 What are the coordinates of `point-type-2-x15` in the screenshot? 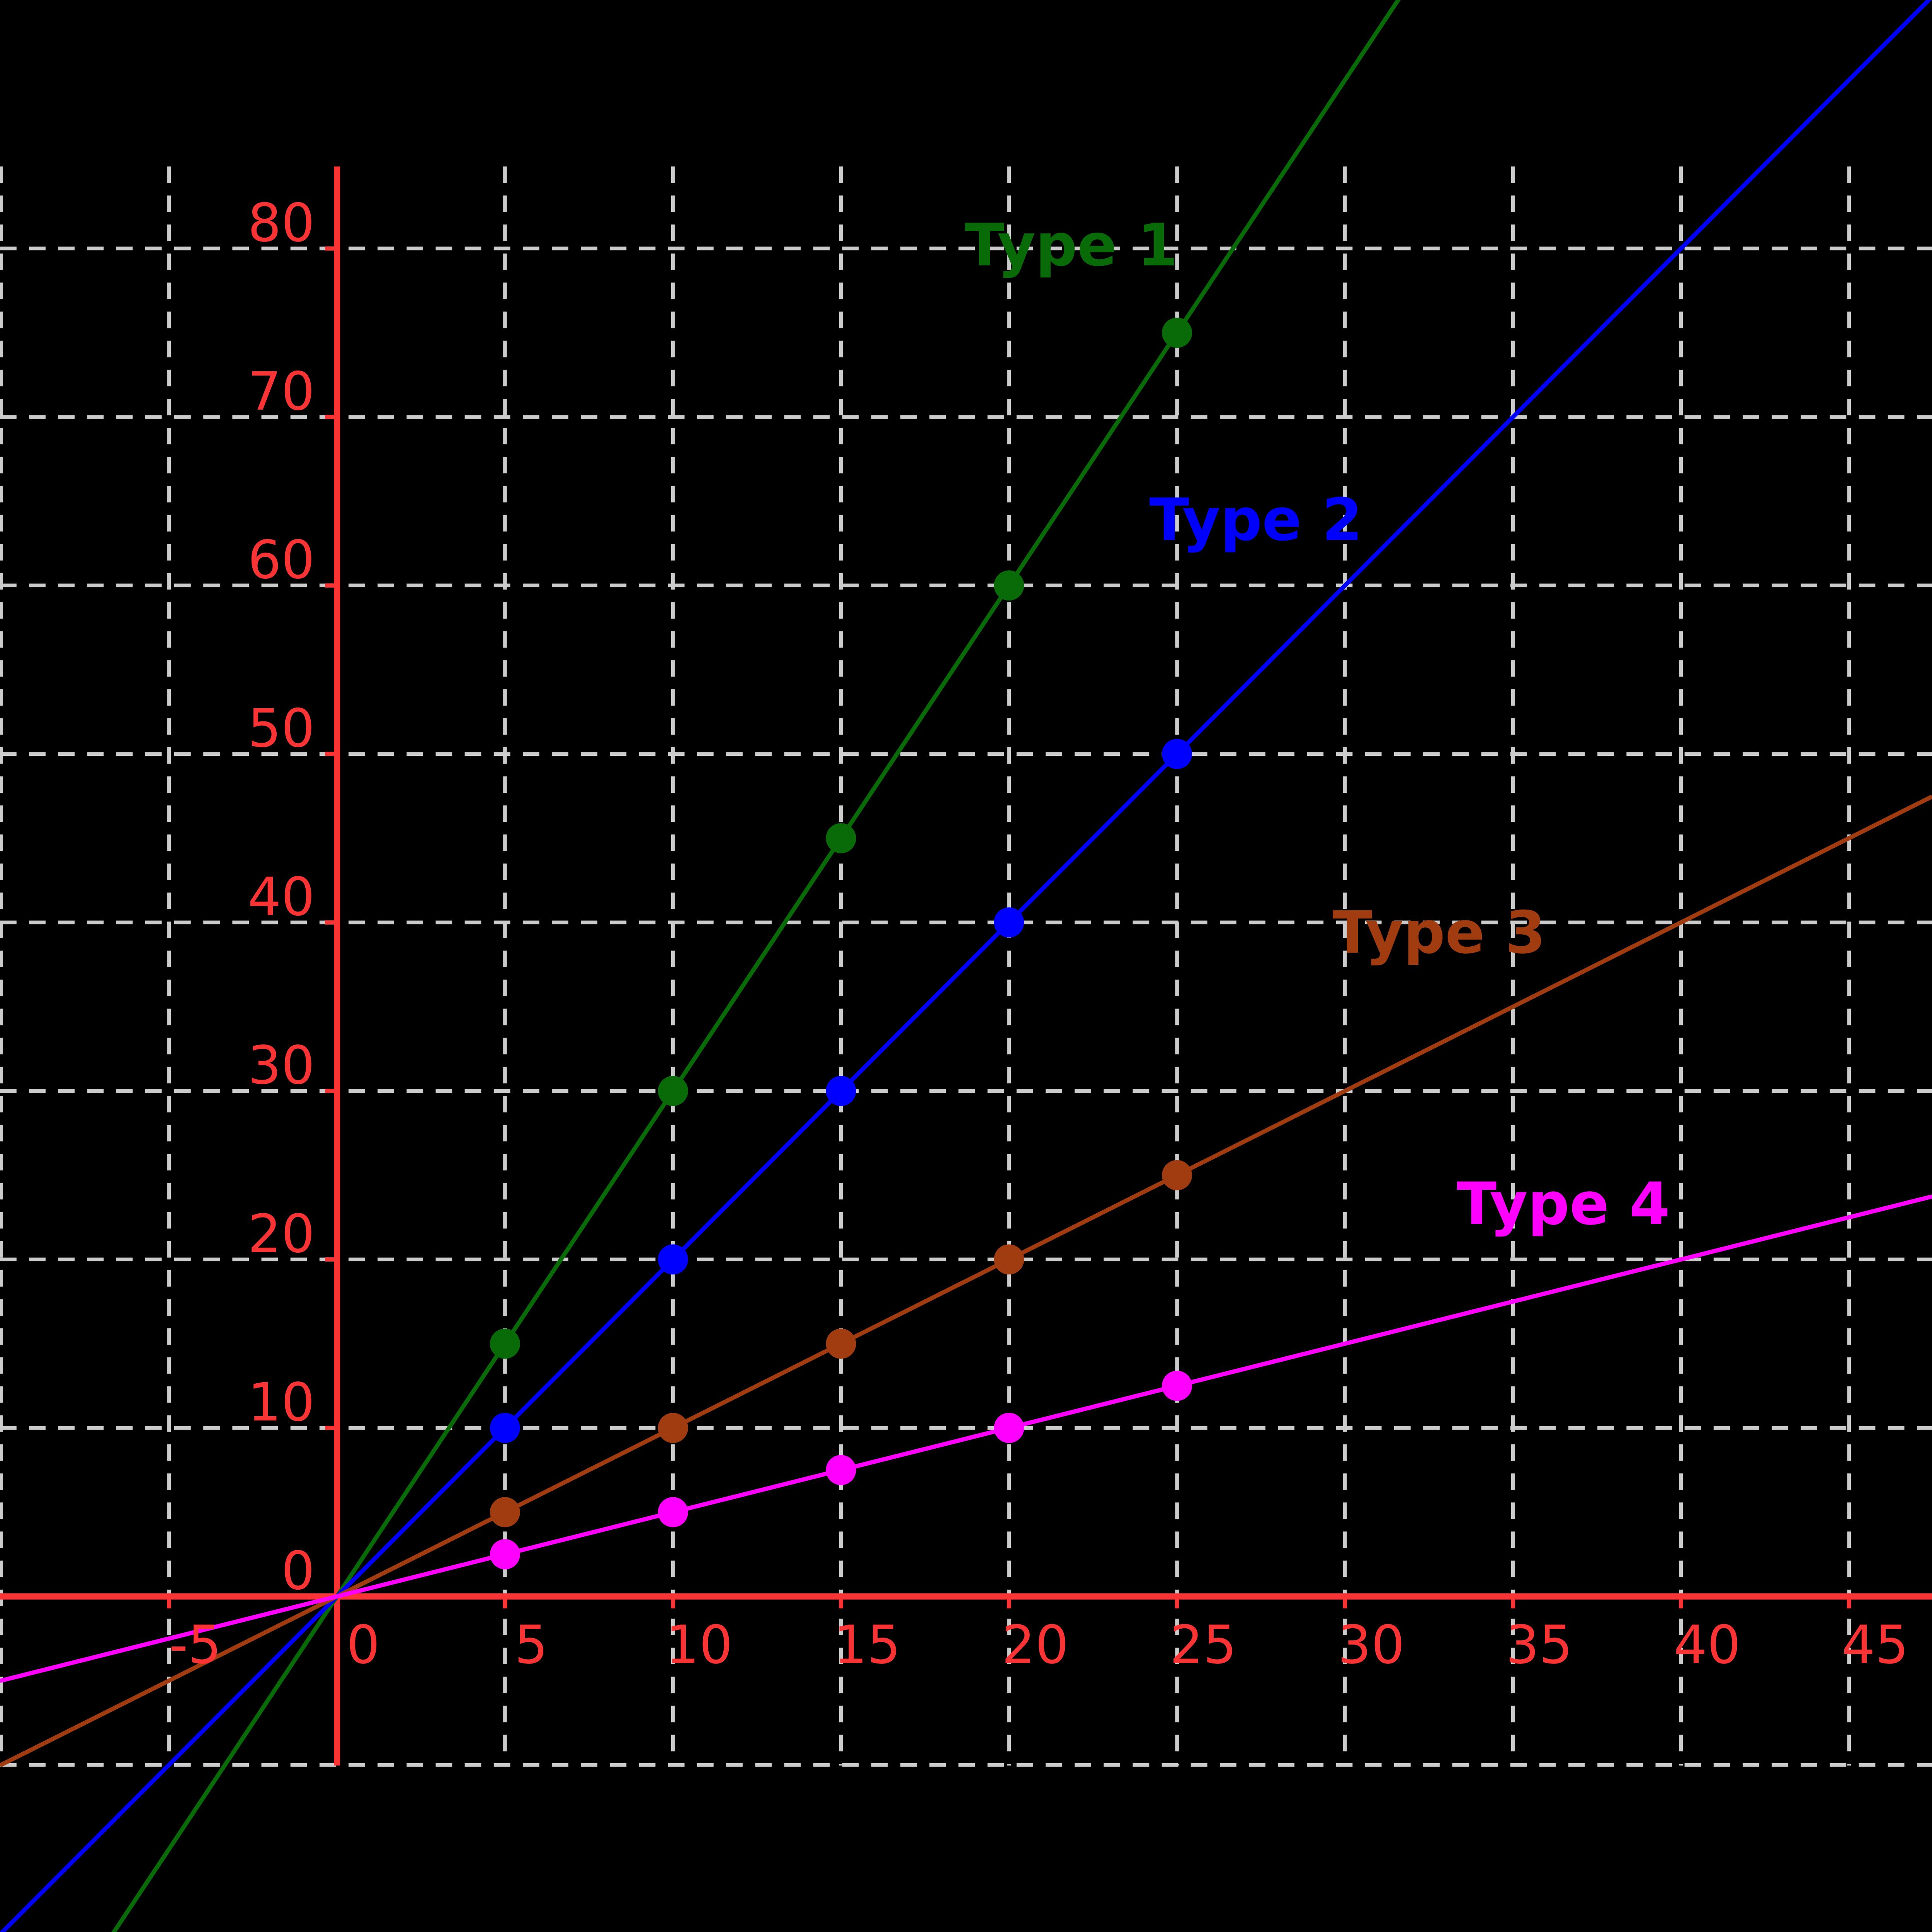 It's located at (841, 1091).